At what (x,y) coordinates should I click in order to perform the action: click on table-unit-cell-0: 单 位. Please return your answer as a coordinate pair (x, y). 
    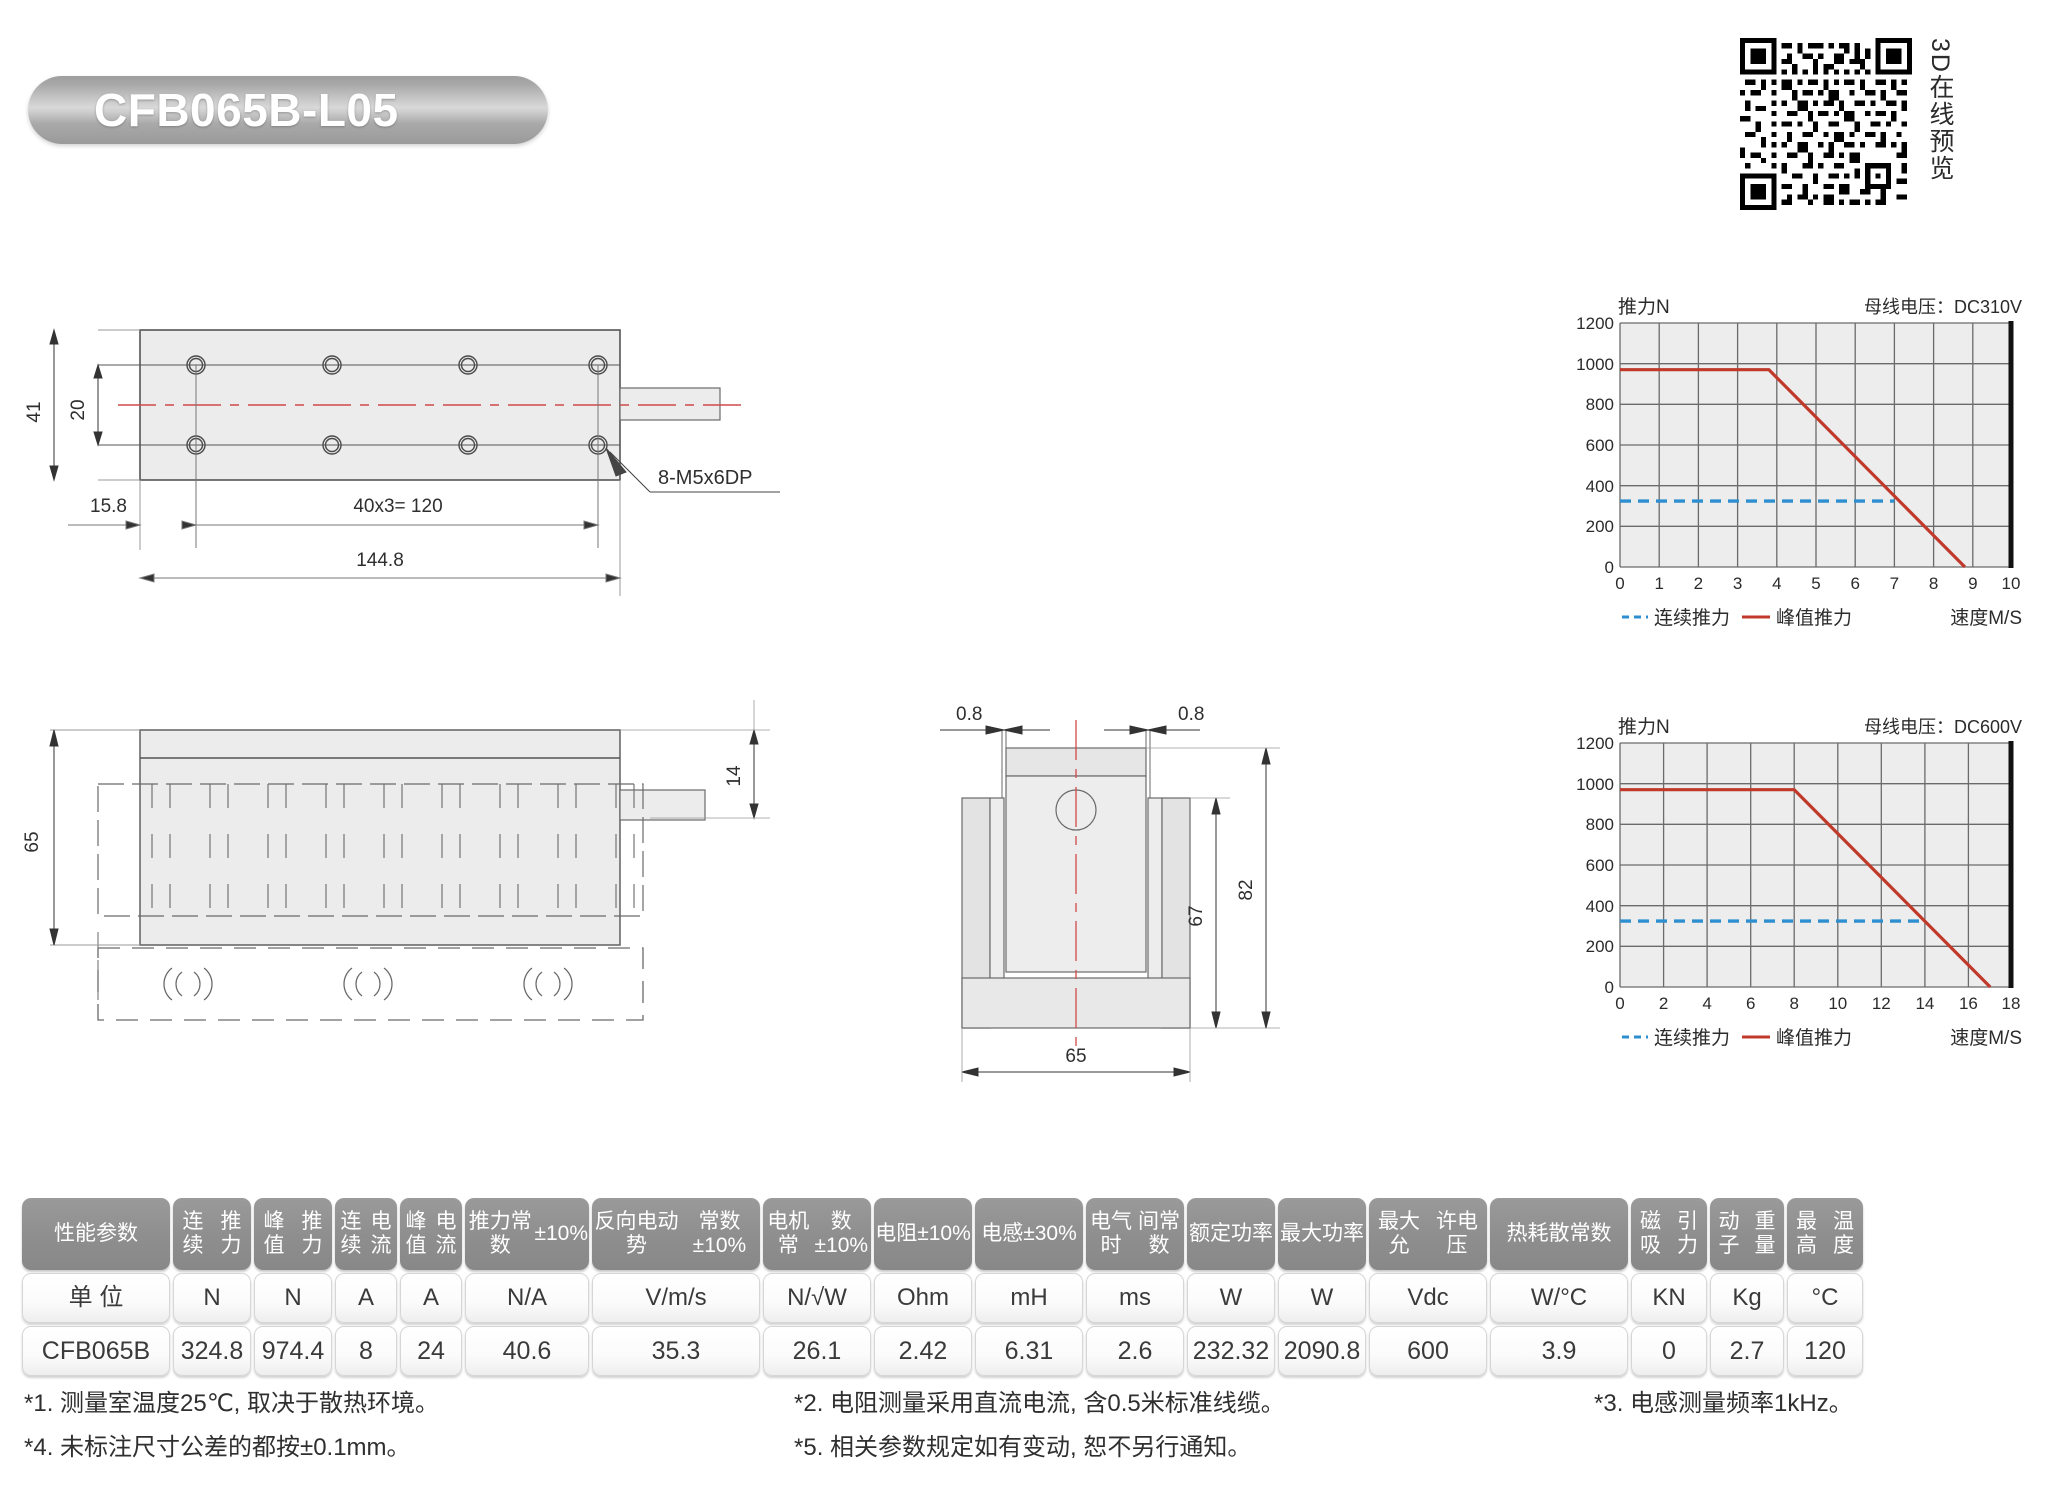
    Looking at the image, I should click on (96, 1298).